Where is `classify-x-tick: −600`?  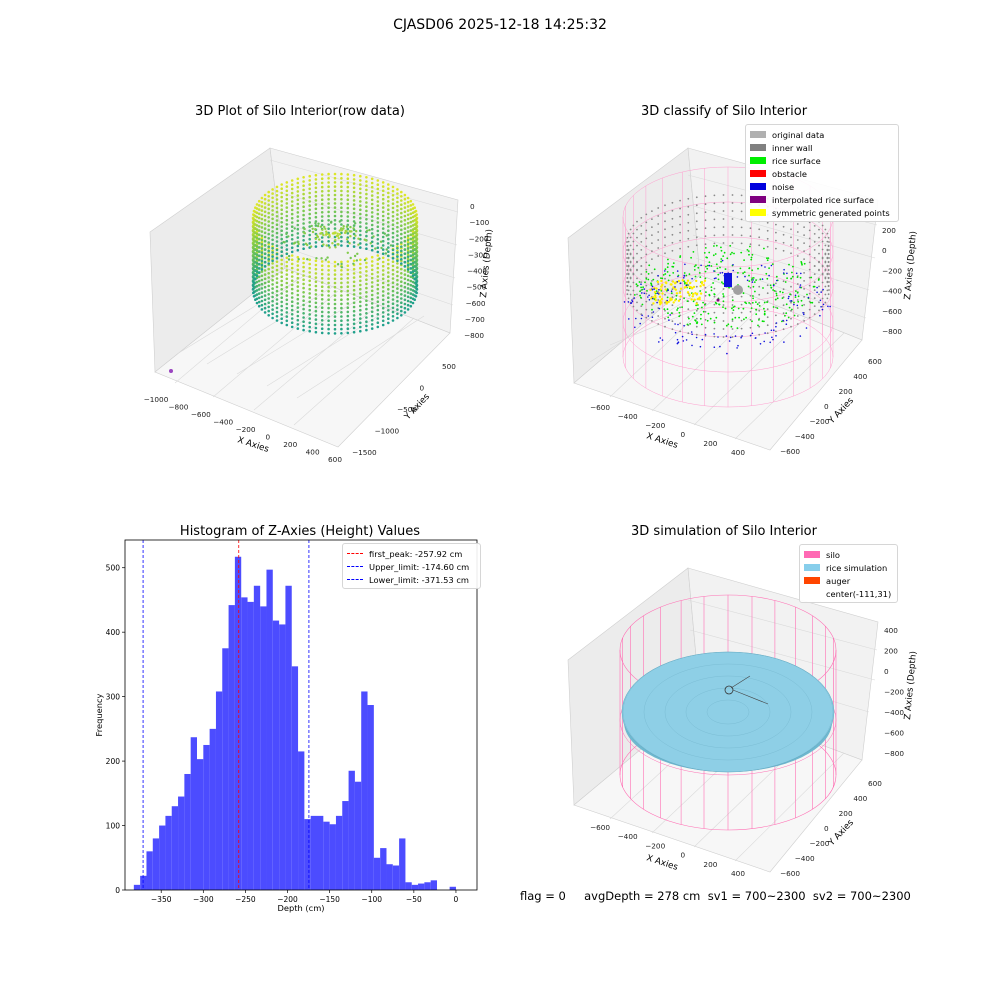 classify-x-tick: −600 is located at coordinates (600, 407).